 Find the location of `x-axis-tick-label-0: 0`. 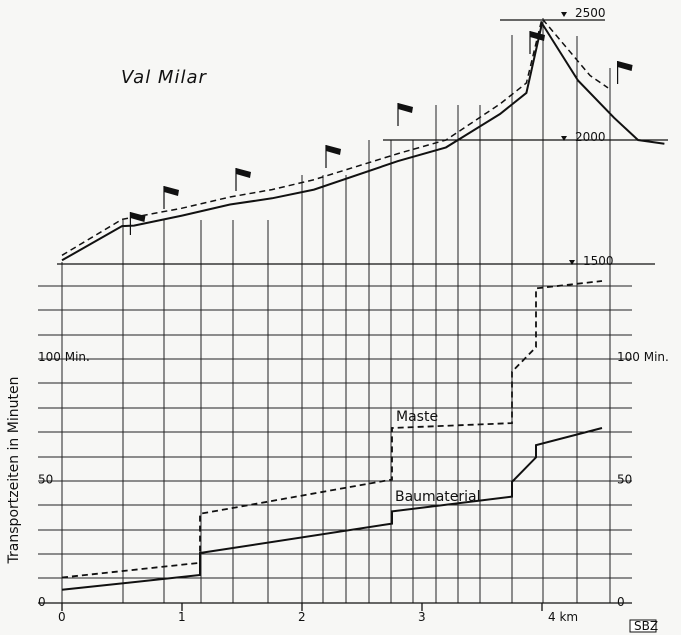

x-axis-tick-label-0: 0 is located at coordinates (62, 617).